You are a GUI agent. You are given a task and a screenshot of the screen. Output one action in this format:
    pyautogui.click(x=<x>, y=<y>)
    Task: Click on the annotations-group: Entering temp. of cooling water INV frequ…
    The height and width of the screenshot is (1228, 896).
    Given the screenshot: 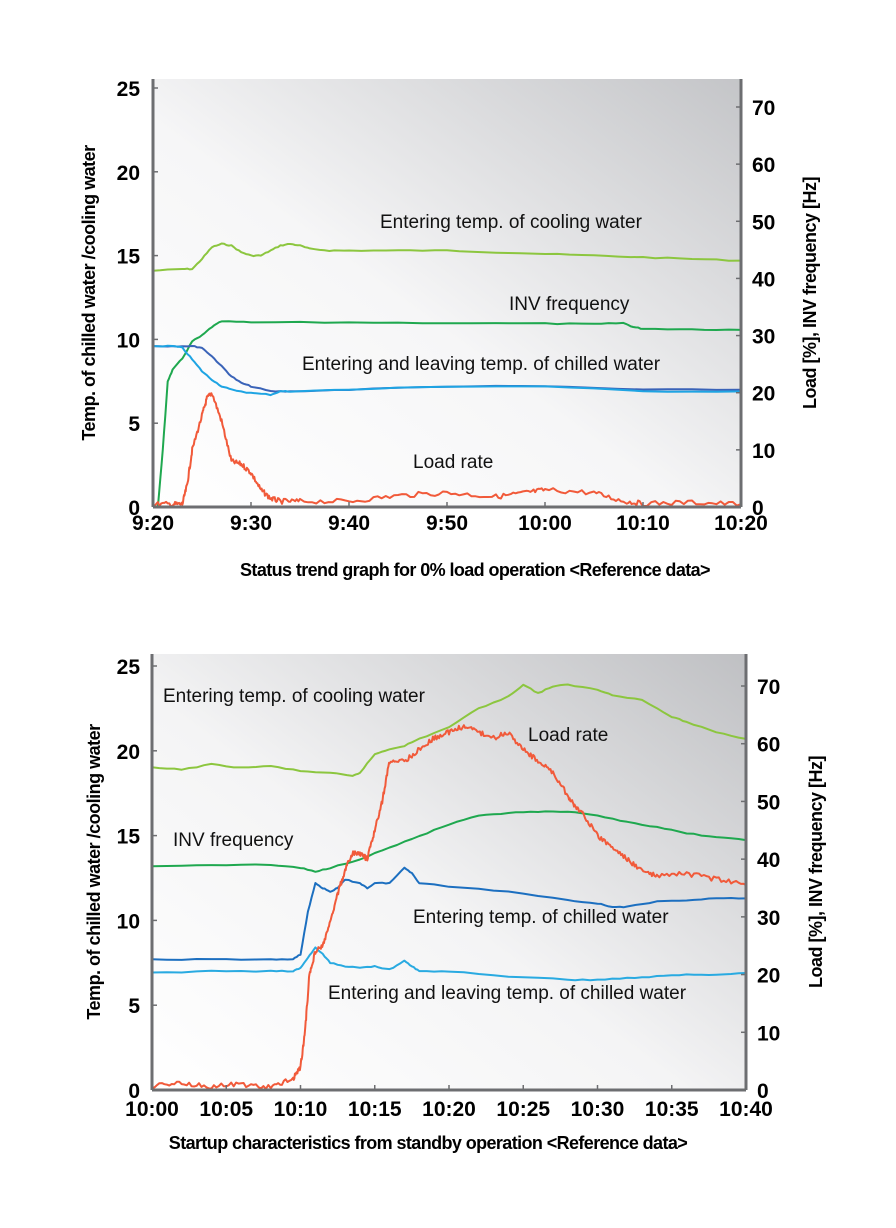 What is the action you would take?
    pyautogui.click(x=481, y=342)
    